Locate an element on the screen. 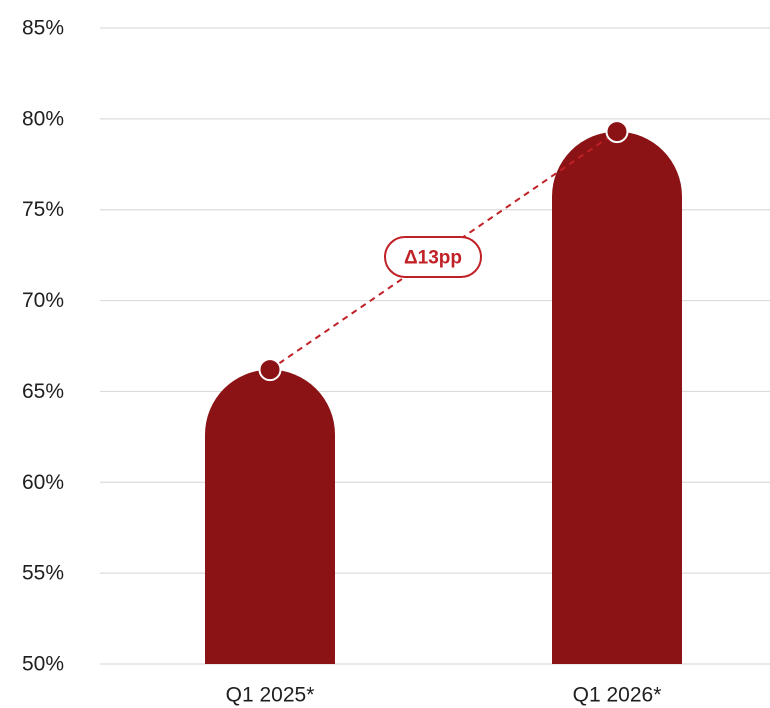  delta-label-box is located at coordinates (433, 257).